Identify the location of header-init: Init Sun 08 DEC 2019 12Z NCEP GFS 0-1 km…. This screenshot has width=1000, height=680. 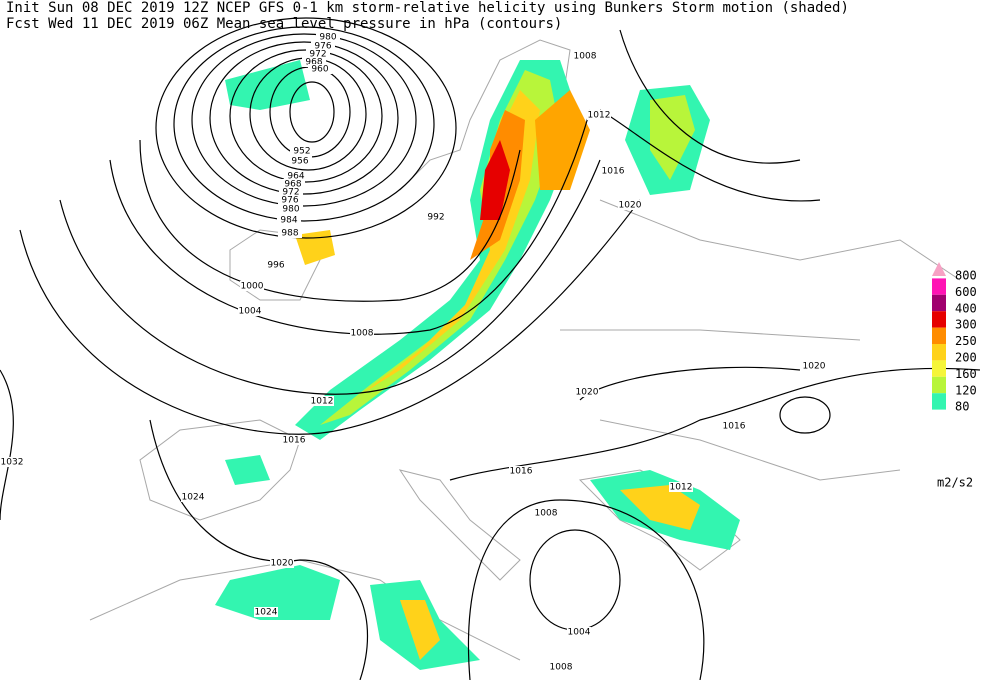
(427, 8).